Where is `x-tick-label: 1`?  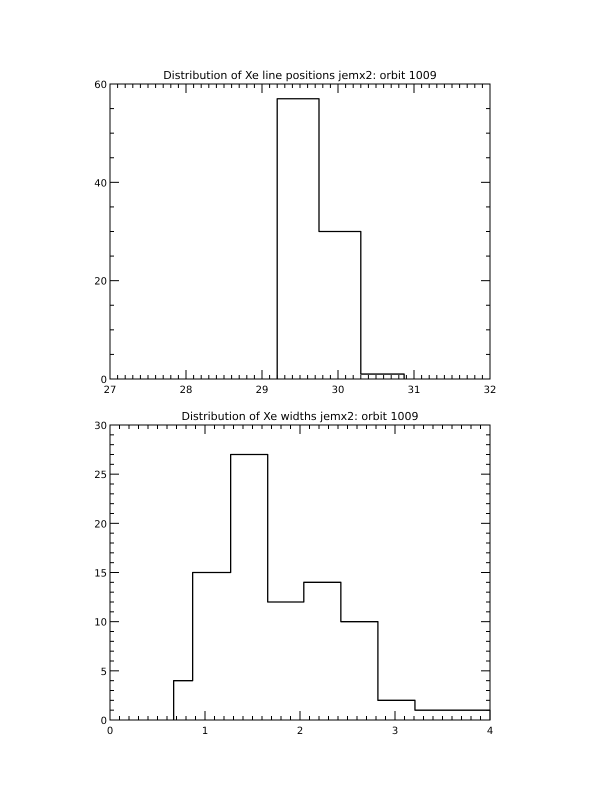
x-tick-label: 1 is located at coordinates (205, 731).